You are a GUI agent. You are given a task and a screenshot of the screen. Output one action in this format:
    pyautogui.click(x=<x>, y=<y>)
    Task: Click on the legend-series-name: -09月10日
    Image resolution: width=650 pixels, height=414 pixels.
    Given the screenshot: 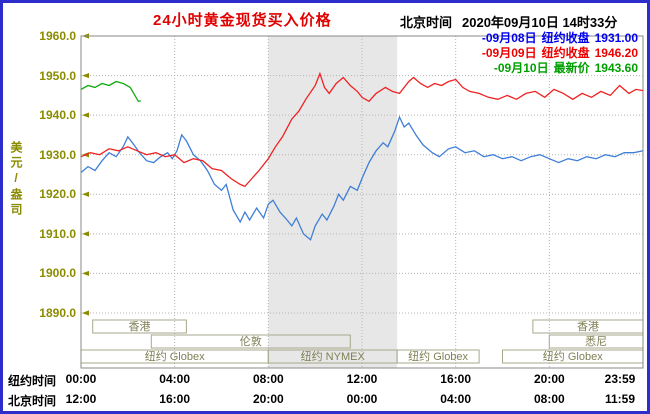 What is the action you would take?
    pyautogui.click(x=521, y=68)
    